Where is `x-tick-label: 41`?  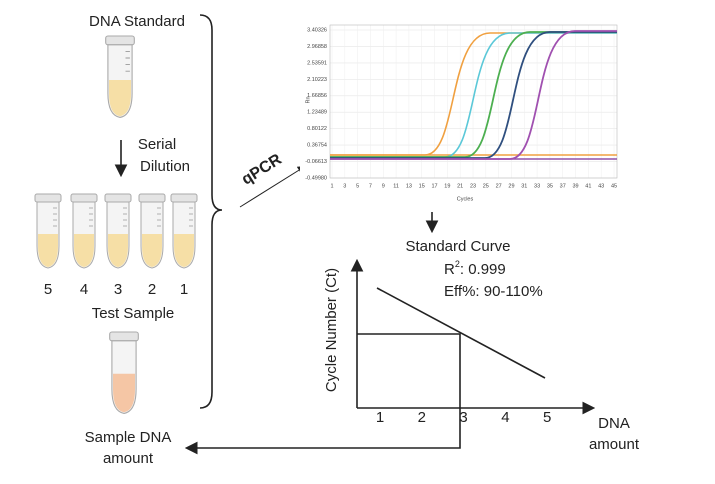
x-tick-label: 41 is located at coordinates (588, 186).